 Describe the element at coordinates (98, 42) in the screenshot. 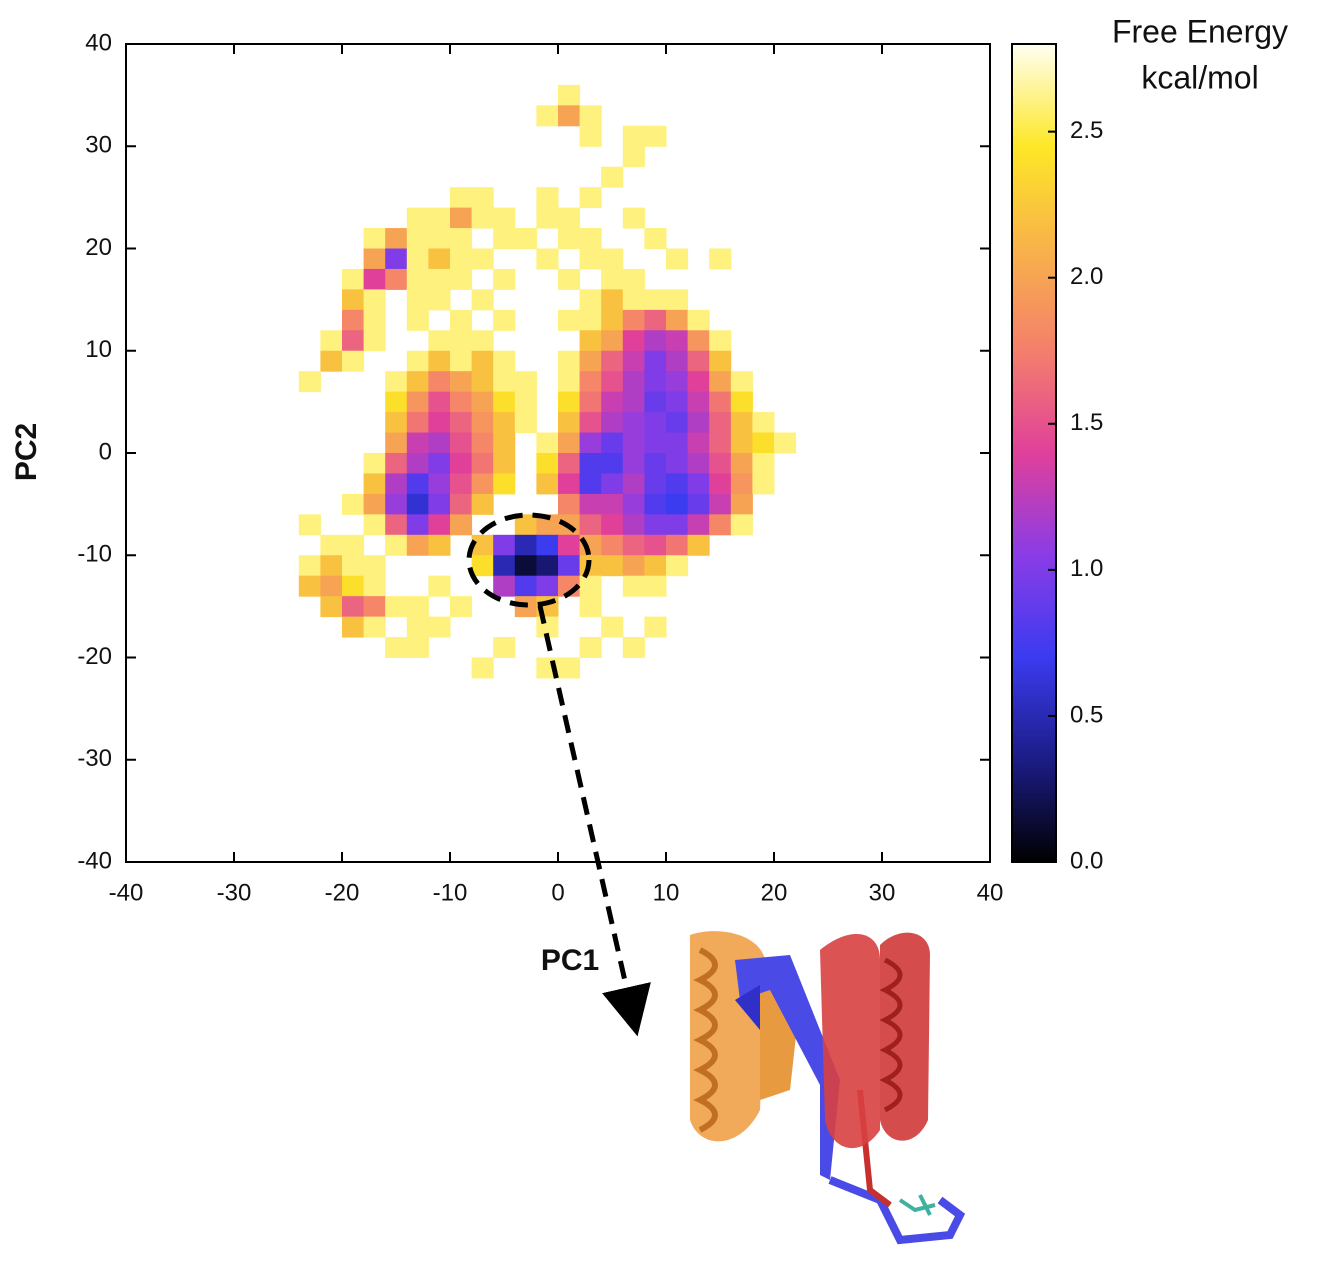

I see `y-tick-label: 40` at that location.